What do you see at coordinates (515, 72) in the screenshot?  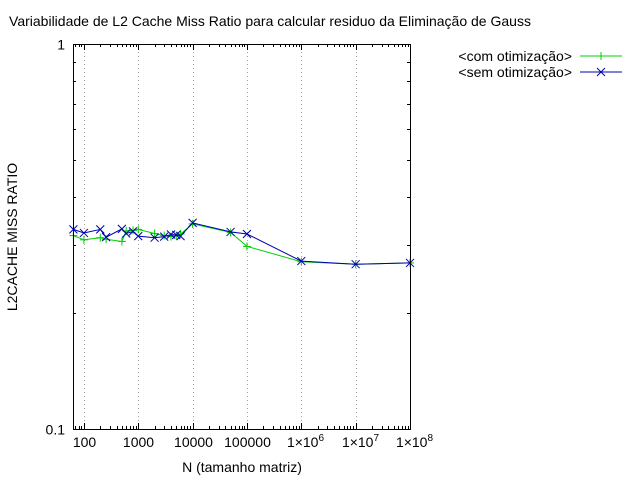 I see `legend-label: <sem otimização>` at bounding box center [515, 72].